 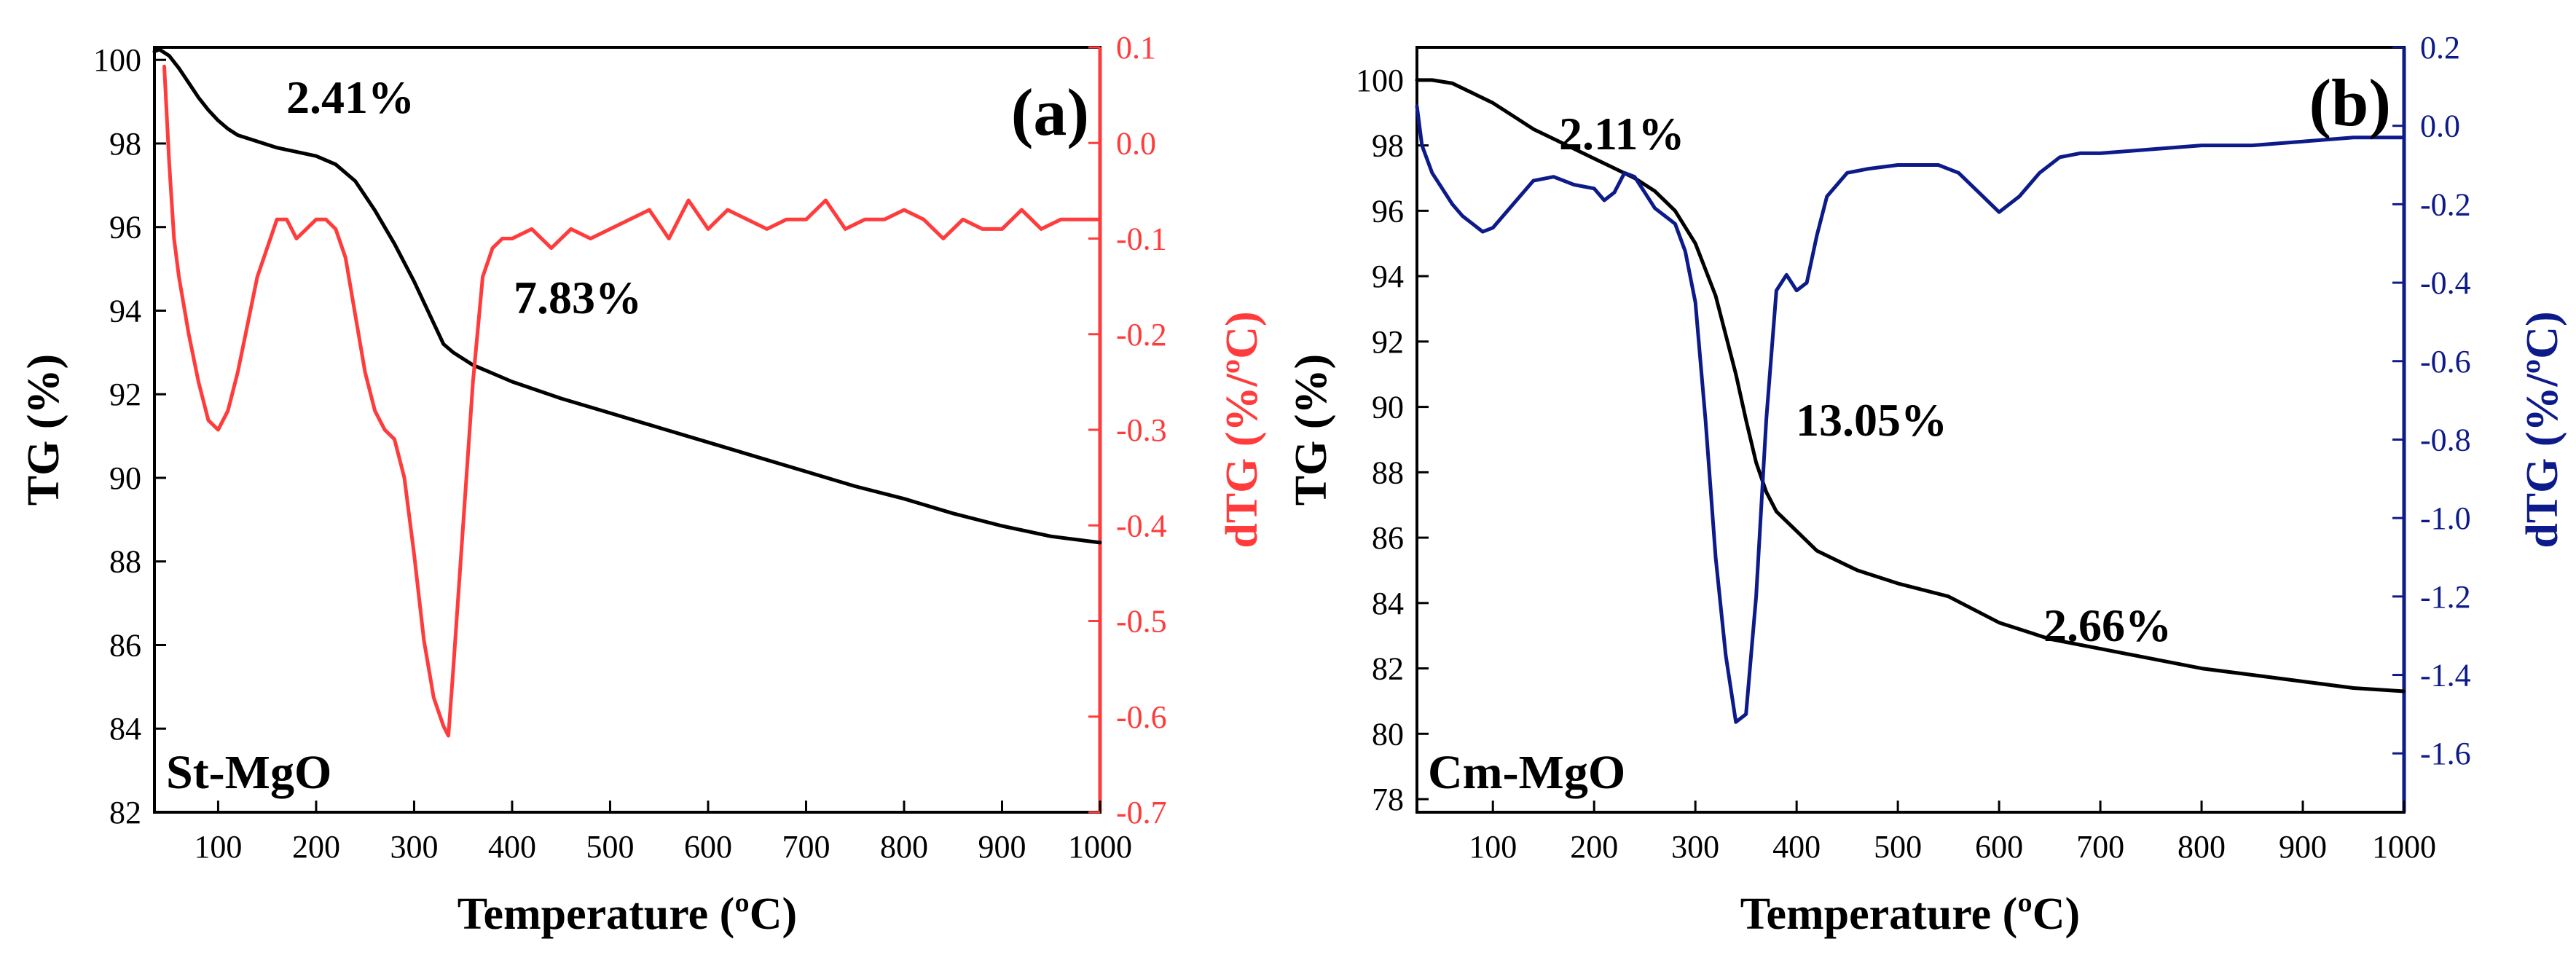 What do you see at coordinates (2445, 675) in the screenshot?
I see `right-y-tick-label: -1.4` at bounding box center [2445, 675].